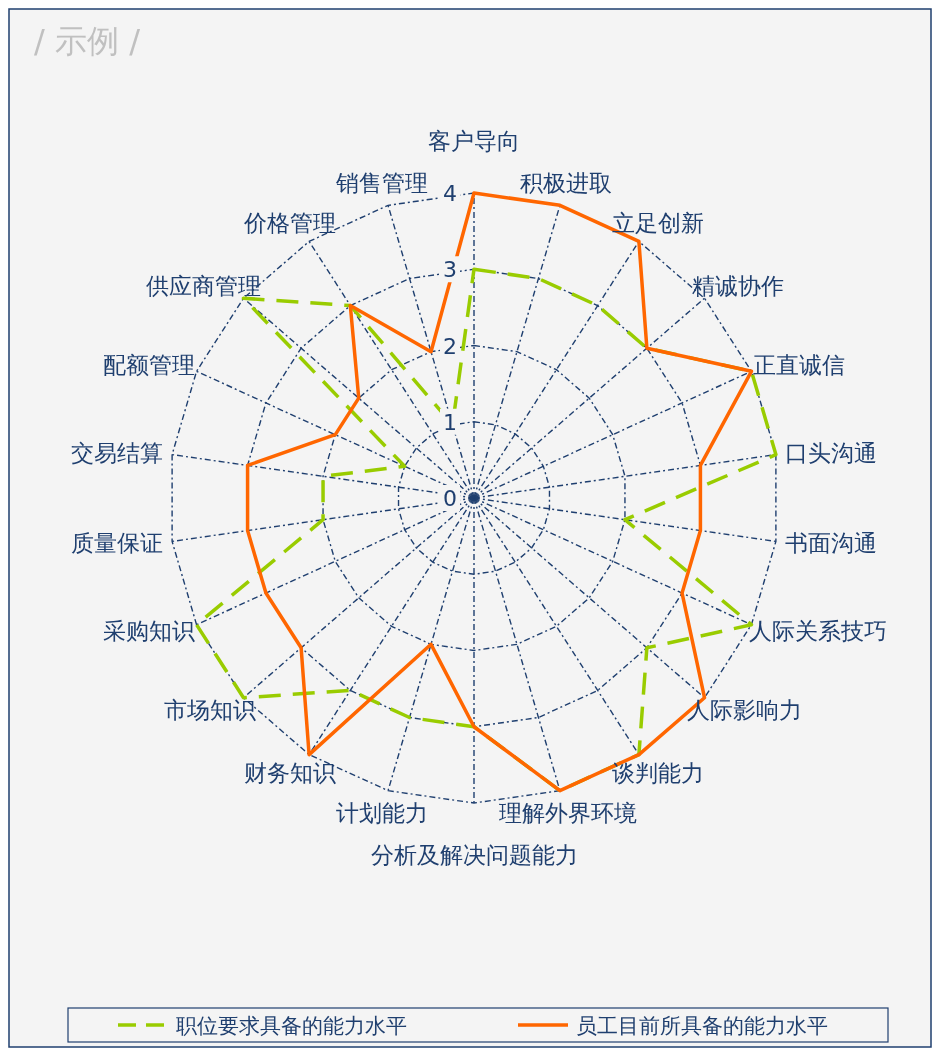  What do you see at coordinates (450, 422) in the screenshot?
I see `y-tick-label: 1` at bounding box center [450, 422].